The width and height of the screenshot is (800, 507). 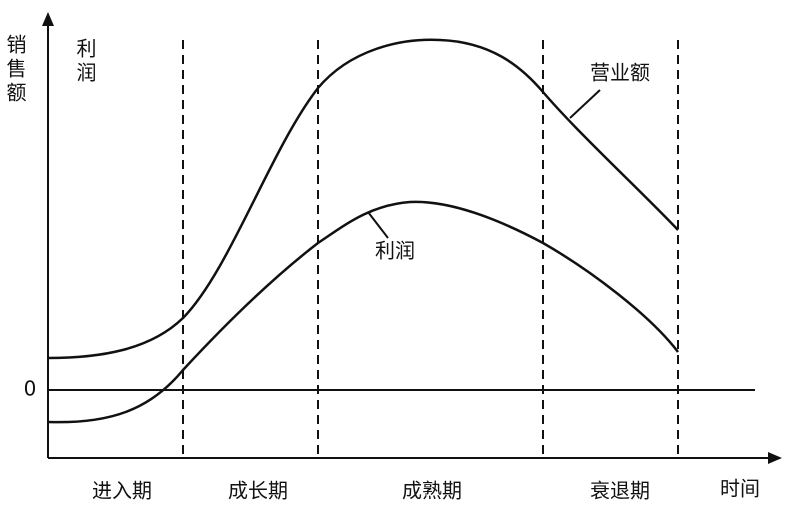 What do you see at coordinates (395, 251) in the screenshot?
I see `profit-label: 利润` at bounding box center [395, 251].